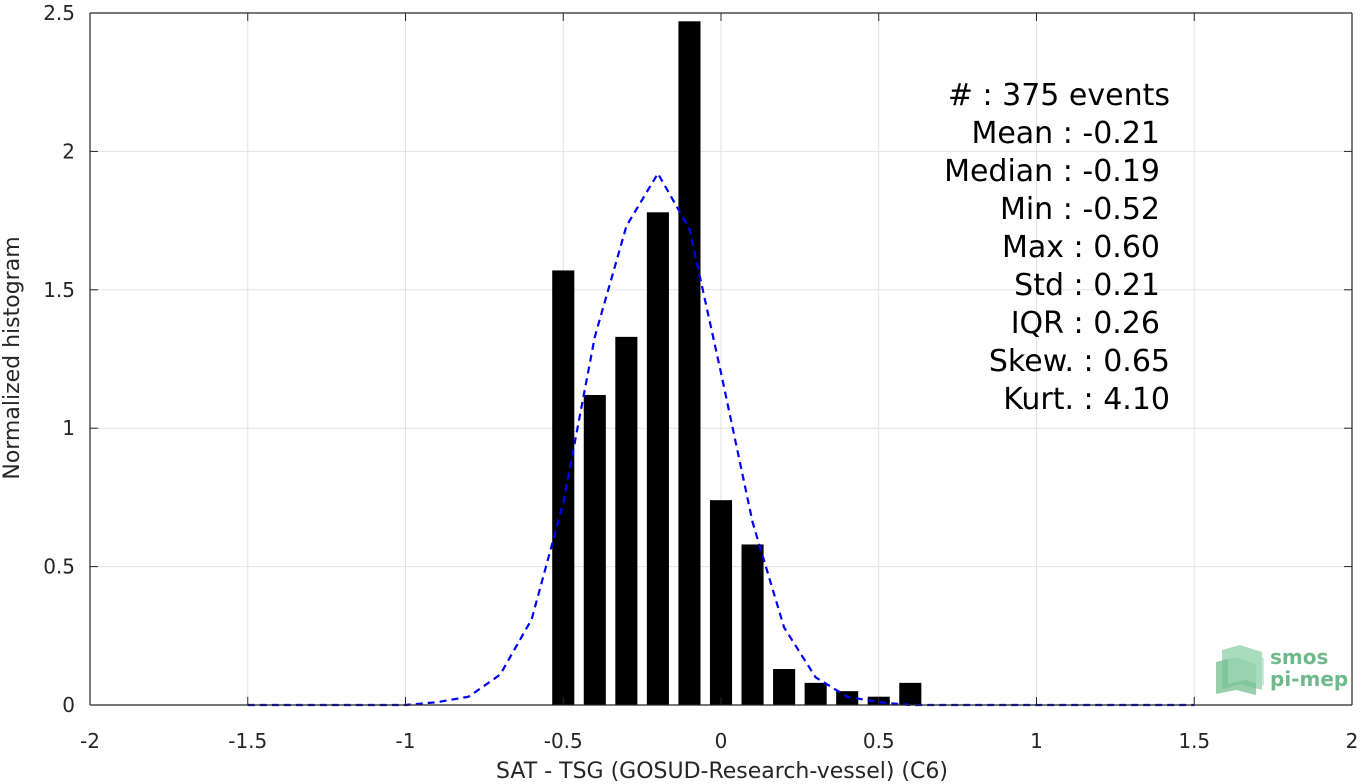 The image size is (1366, 784). Describe the element at coordinates (247, 741) in the screenshot. I see `x-tick-label-1: -1.5` at that location.